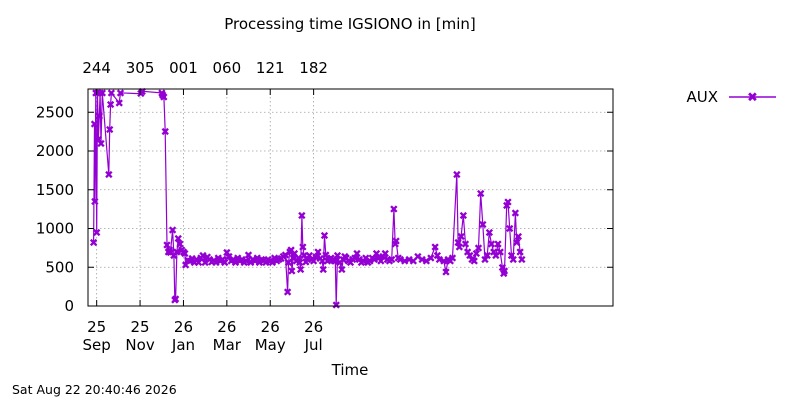 The width and height of the screenshot is (800, 400). I want to click on x-tick-label-day: 25, so click(140, 327).